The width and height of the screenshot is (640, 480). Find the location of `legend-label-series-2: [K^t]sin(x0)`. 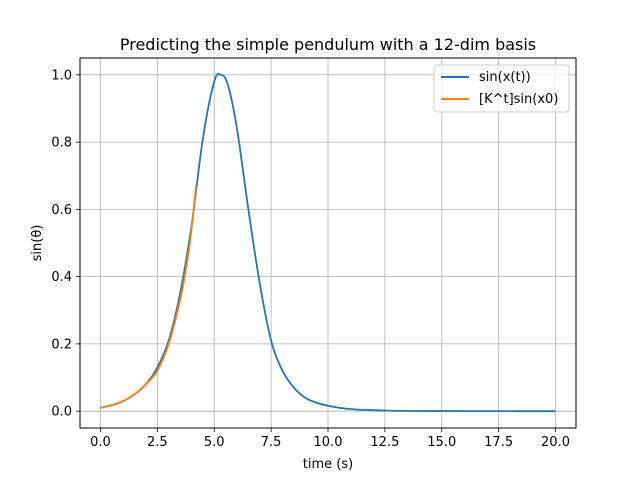

legend-label-series-2: [K^t]sin(x0) is located at coordinates (518, 99).